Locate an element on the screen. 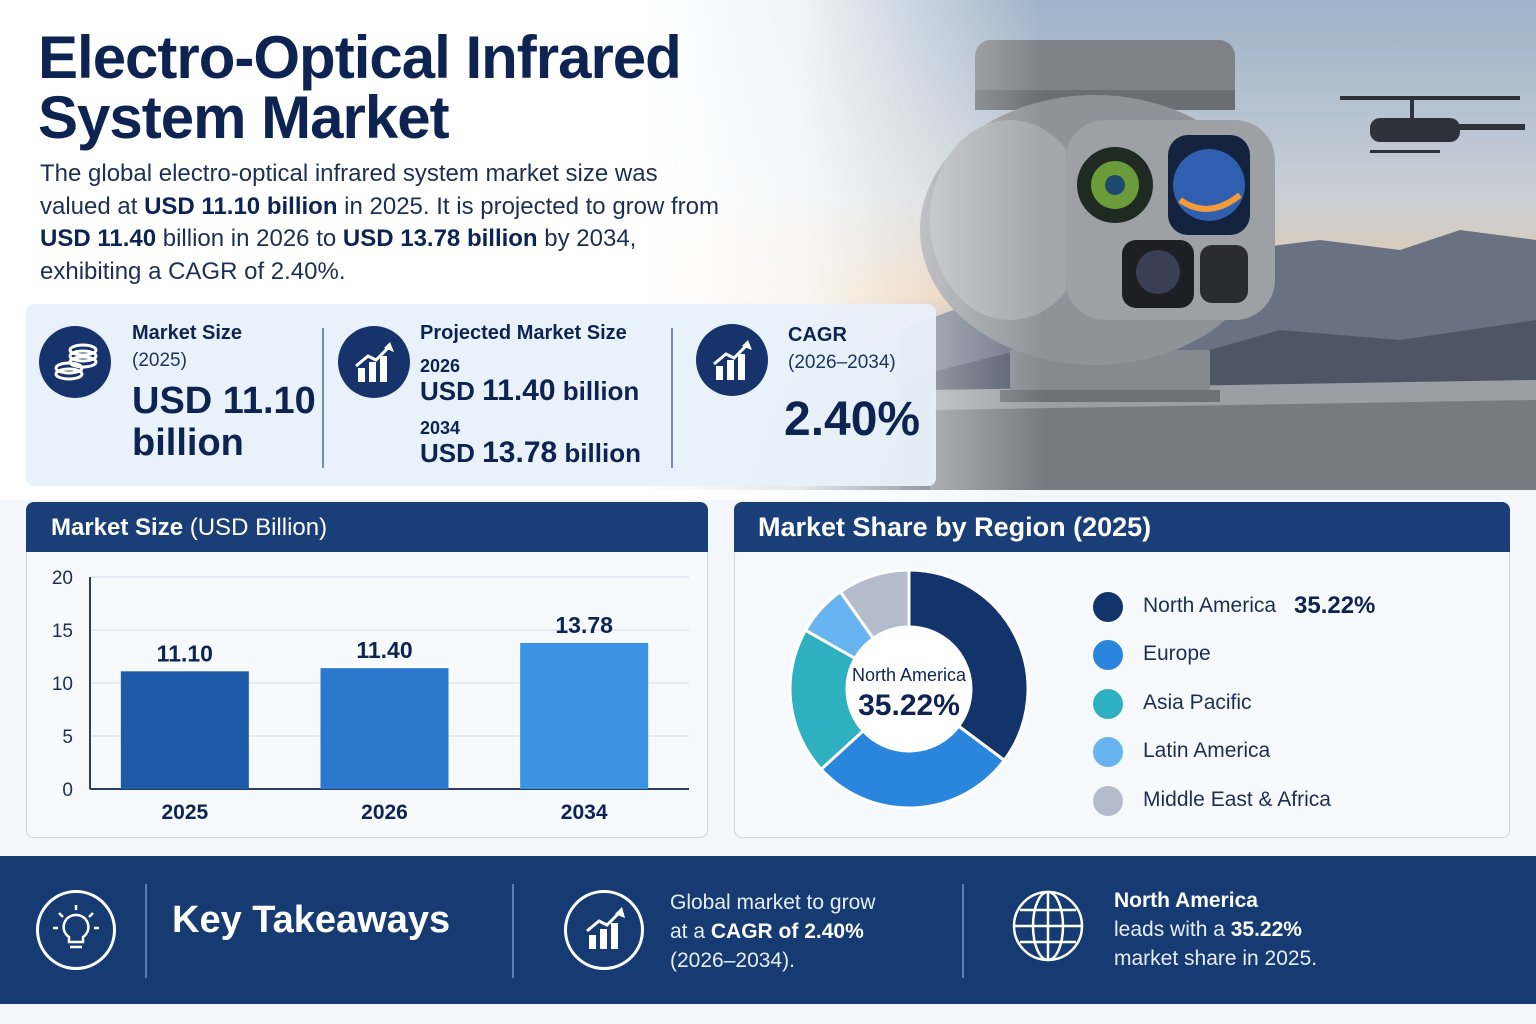  lightbulb-icon is located at coordinates (76, 930).